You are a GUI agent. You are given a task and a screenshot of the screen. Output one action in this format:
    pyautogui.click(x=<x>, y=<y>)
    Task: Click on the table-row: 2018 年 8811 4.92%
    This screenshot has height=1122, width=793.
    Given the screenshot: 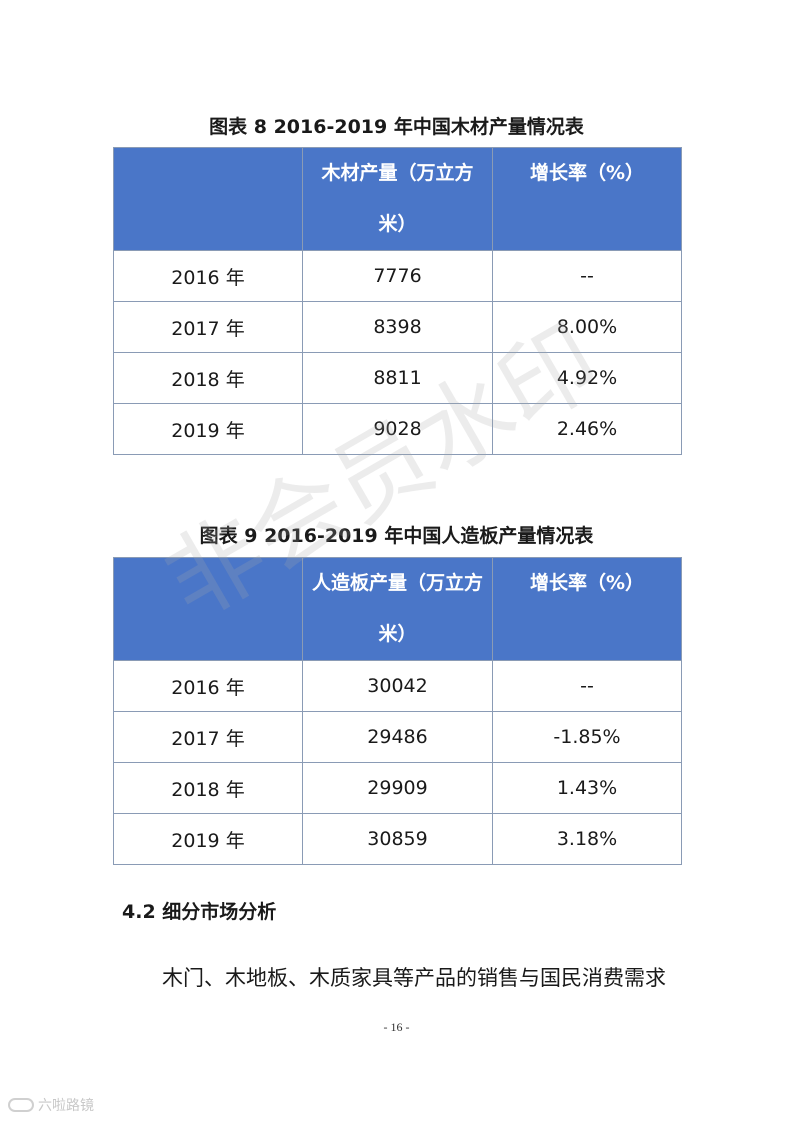 What is the action you would take?
    pyautogui.click(x=397, y=378)
    